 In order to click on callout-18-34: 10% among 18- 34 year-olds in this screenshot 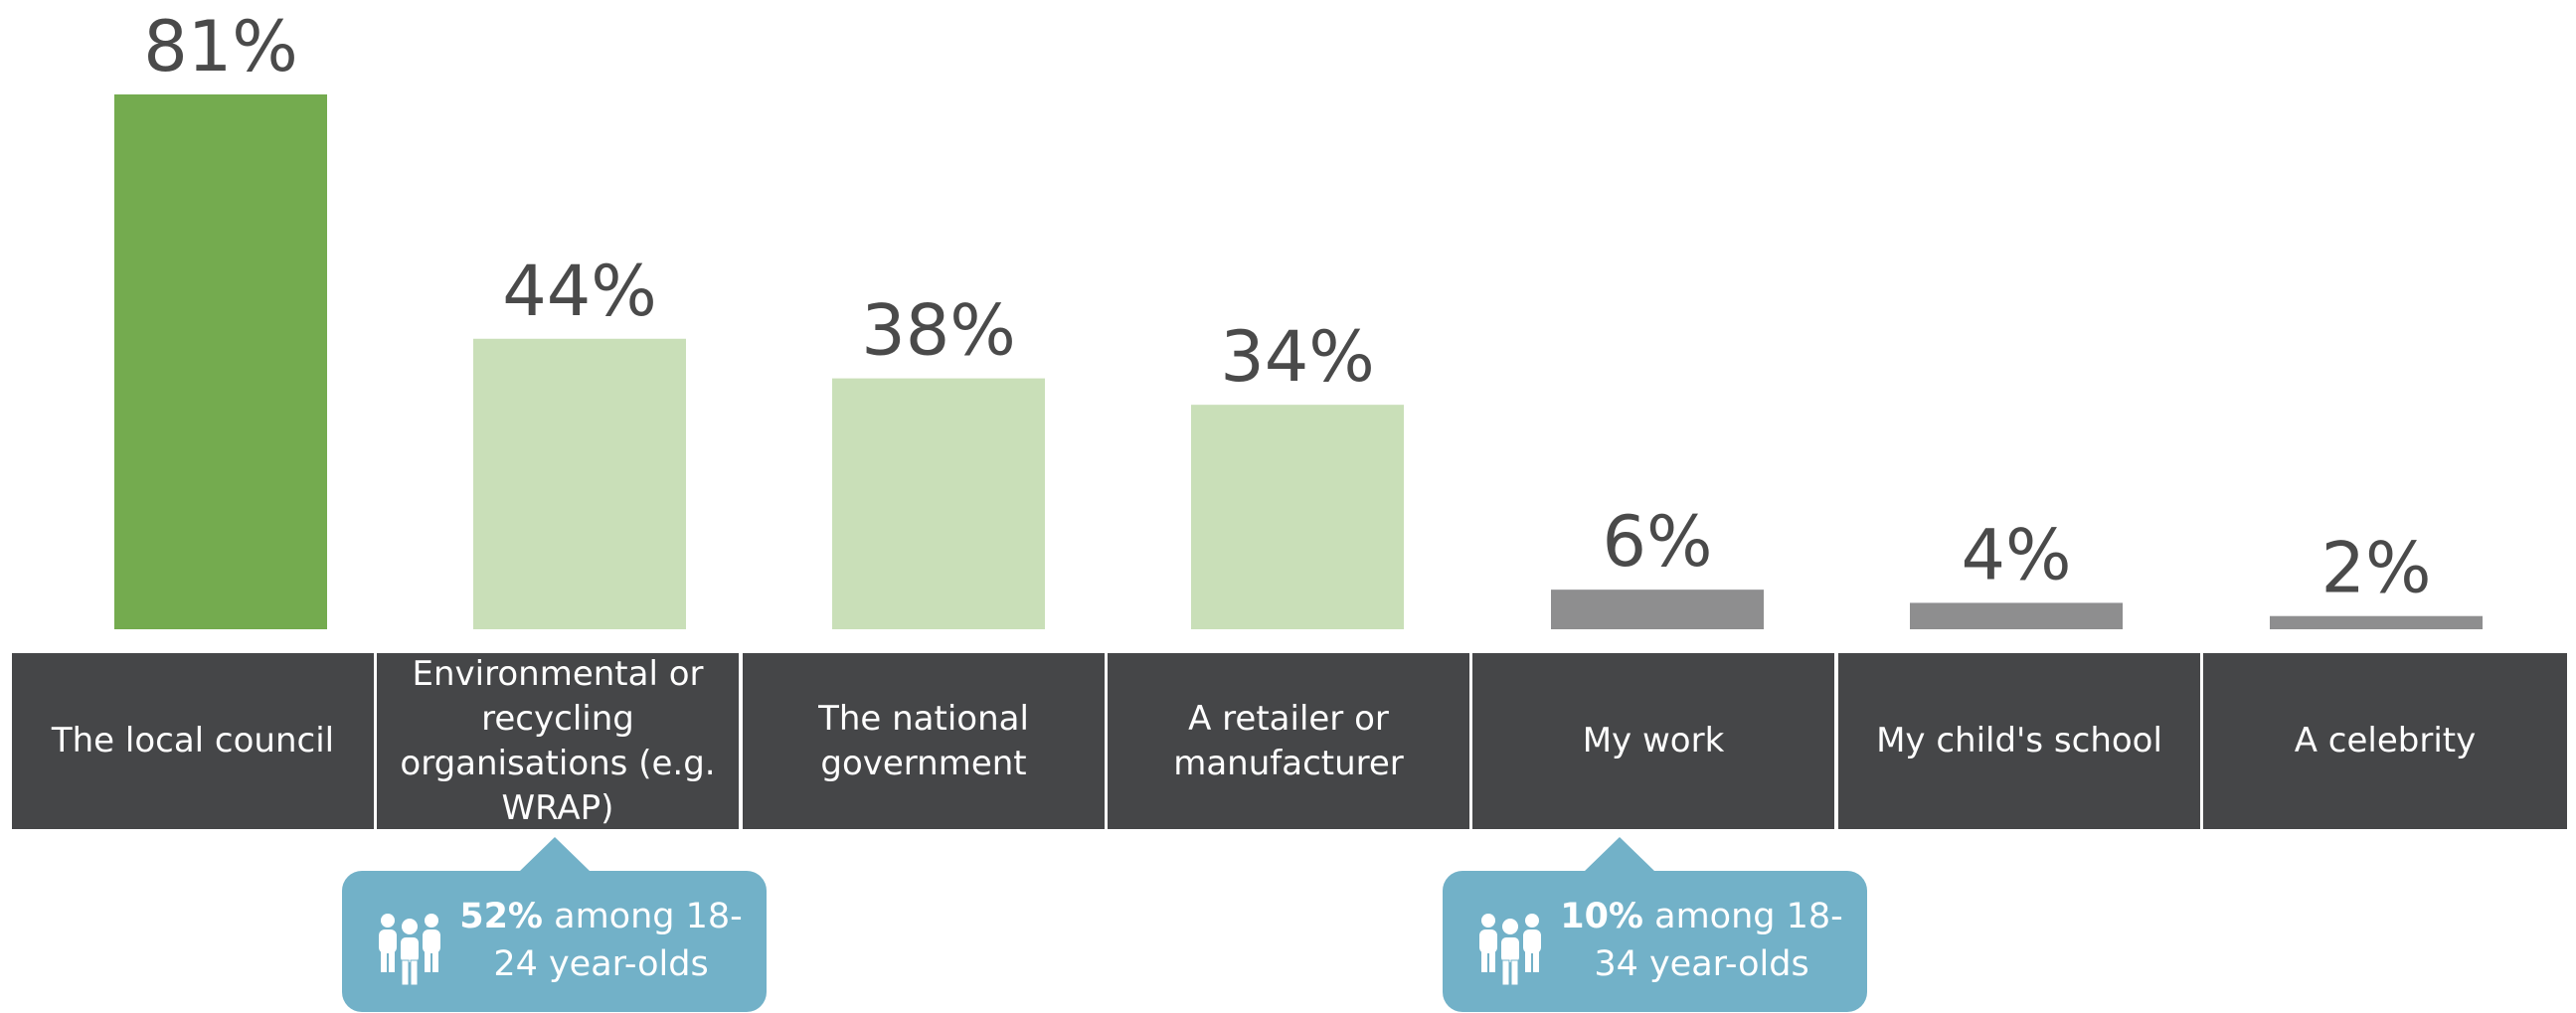, I will do `click(1655, 925)`.